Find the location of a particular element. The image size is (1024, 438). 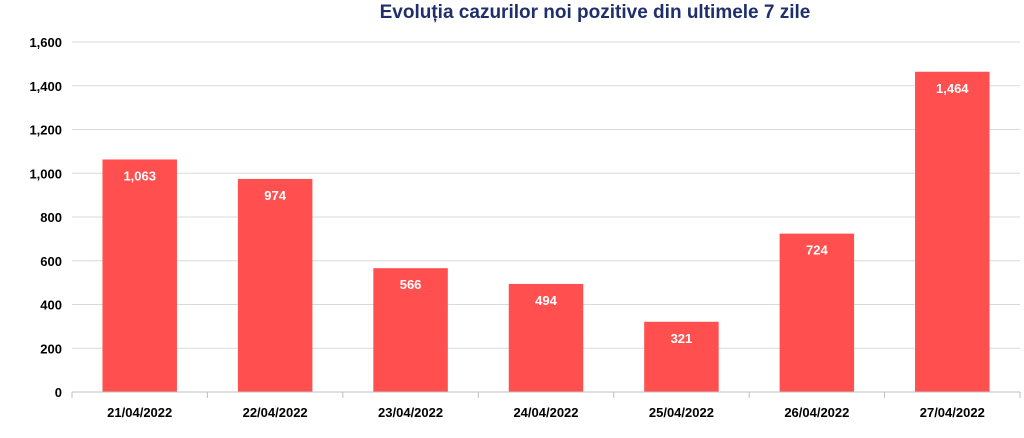

data-label: 1,063 is located at coordinates (139, 175).